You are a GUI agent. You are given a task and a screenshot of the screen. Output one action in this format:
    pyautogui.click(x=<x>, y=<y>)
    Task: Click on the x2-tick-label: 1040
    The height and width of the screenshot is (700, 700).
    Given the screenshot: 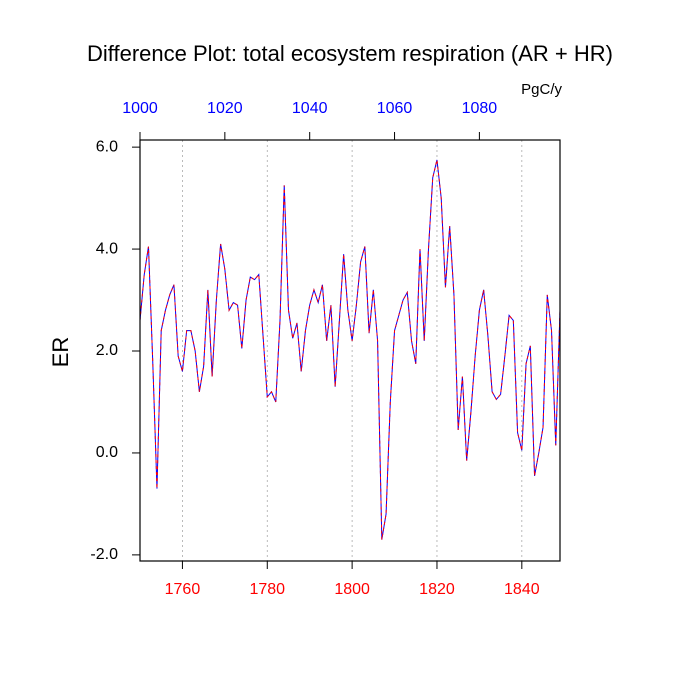 What is the action you would take?
    pyautogui.click(x=310, y=108)
    